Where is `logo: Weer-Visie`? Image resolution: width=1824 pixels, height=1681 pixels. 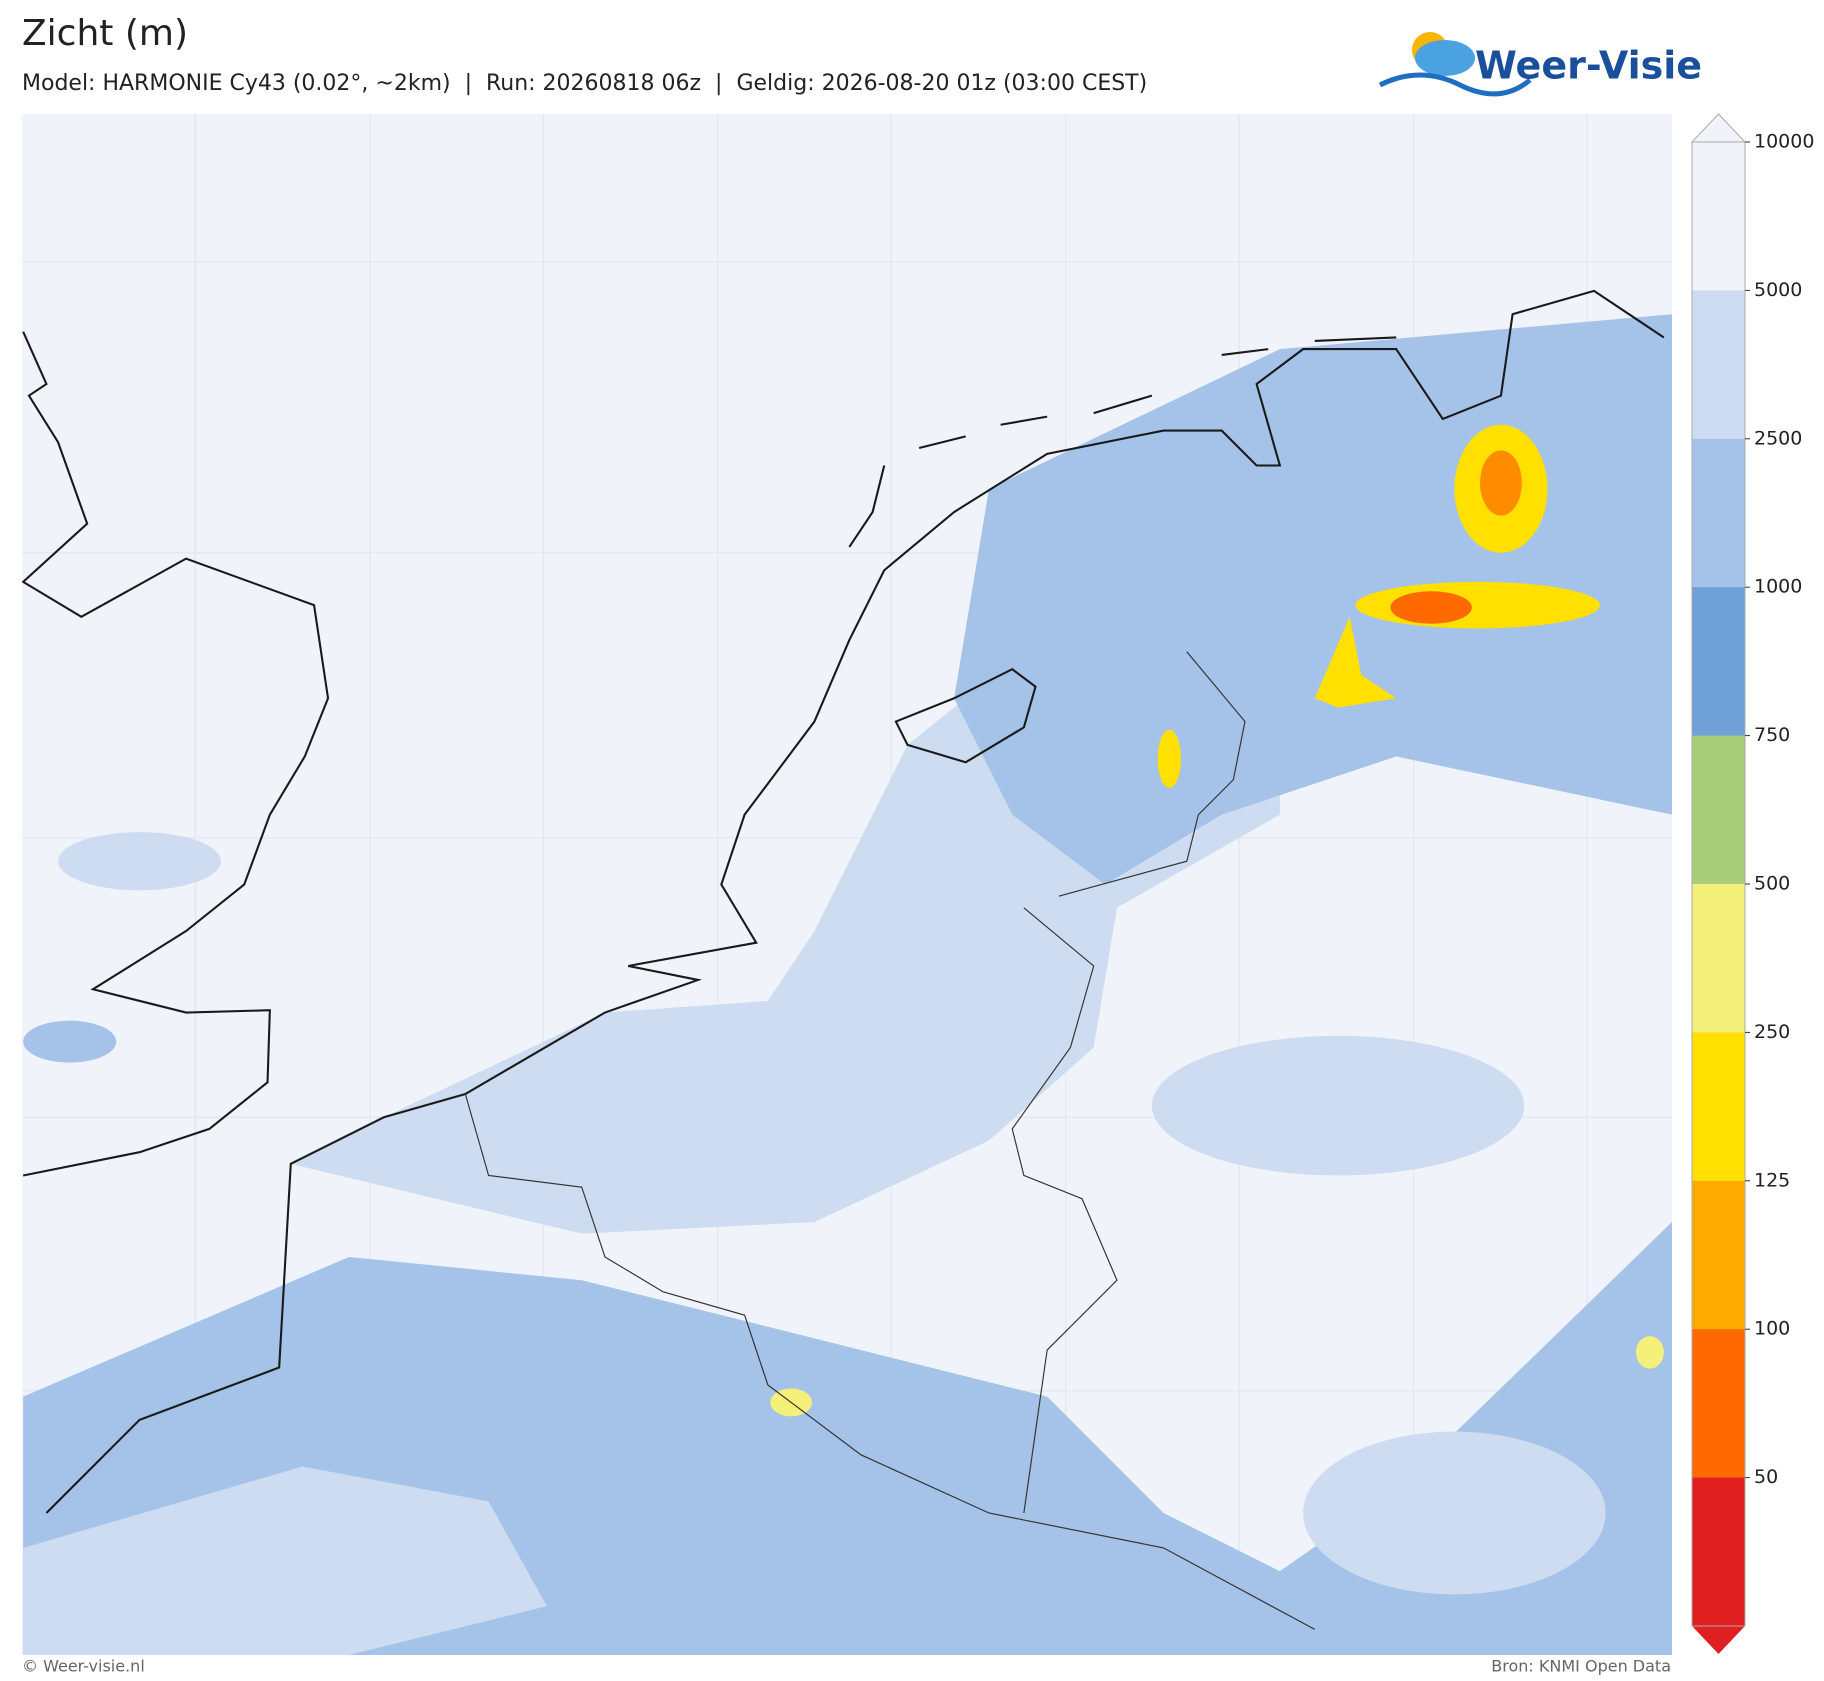 logo: Weer-Visie is located at coordinates (1540, 64).